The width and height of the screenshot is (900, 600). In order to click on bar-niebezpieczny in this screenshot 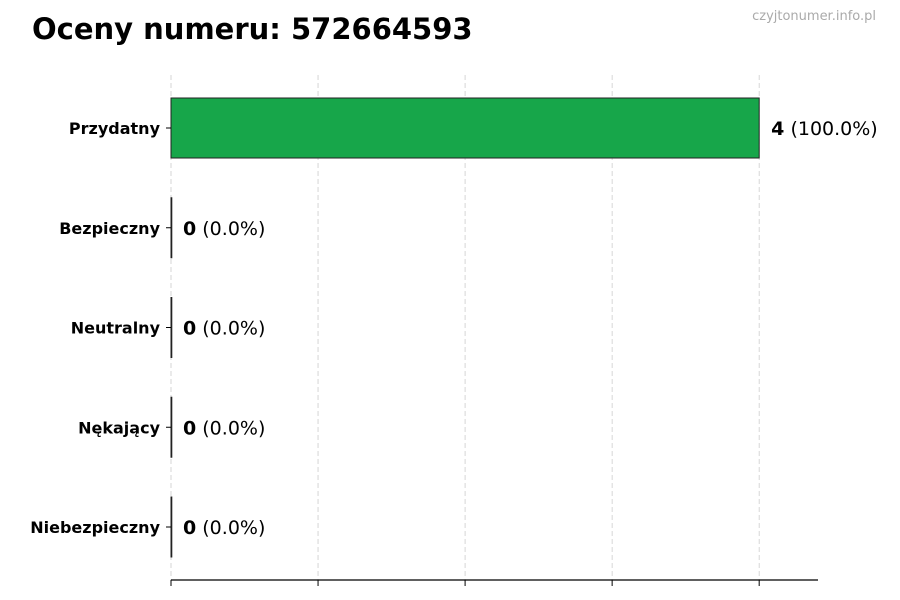, I will do `click(171, 527)`.